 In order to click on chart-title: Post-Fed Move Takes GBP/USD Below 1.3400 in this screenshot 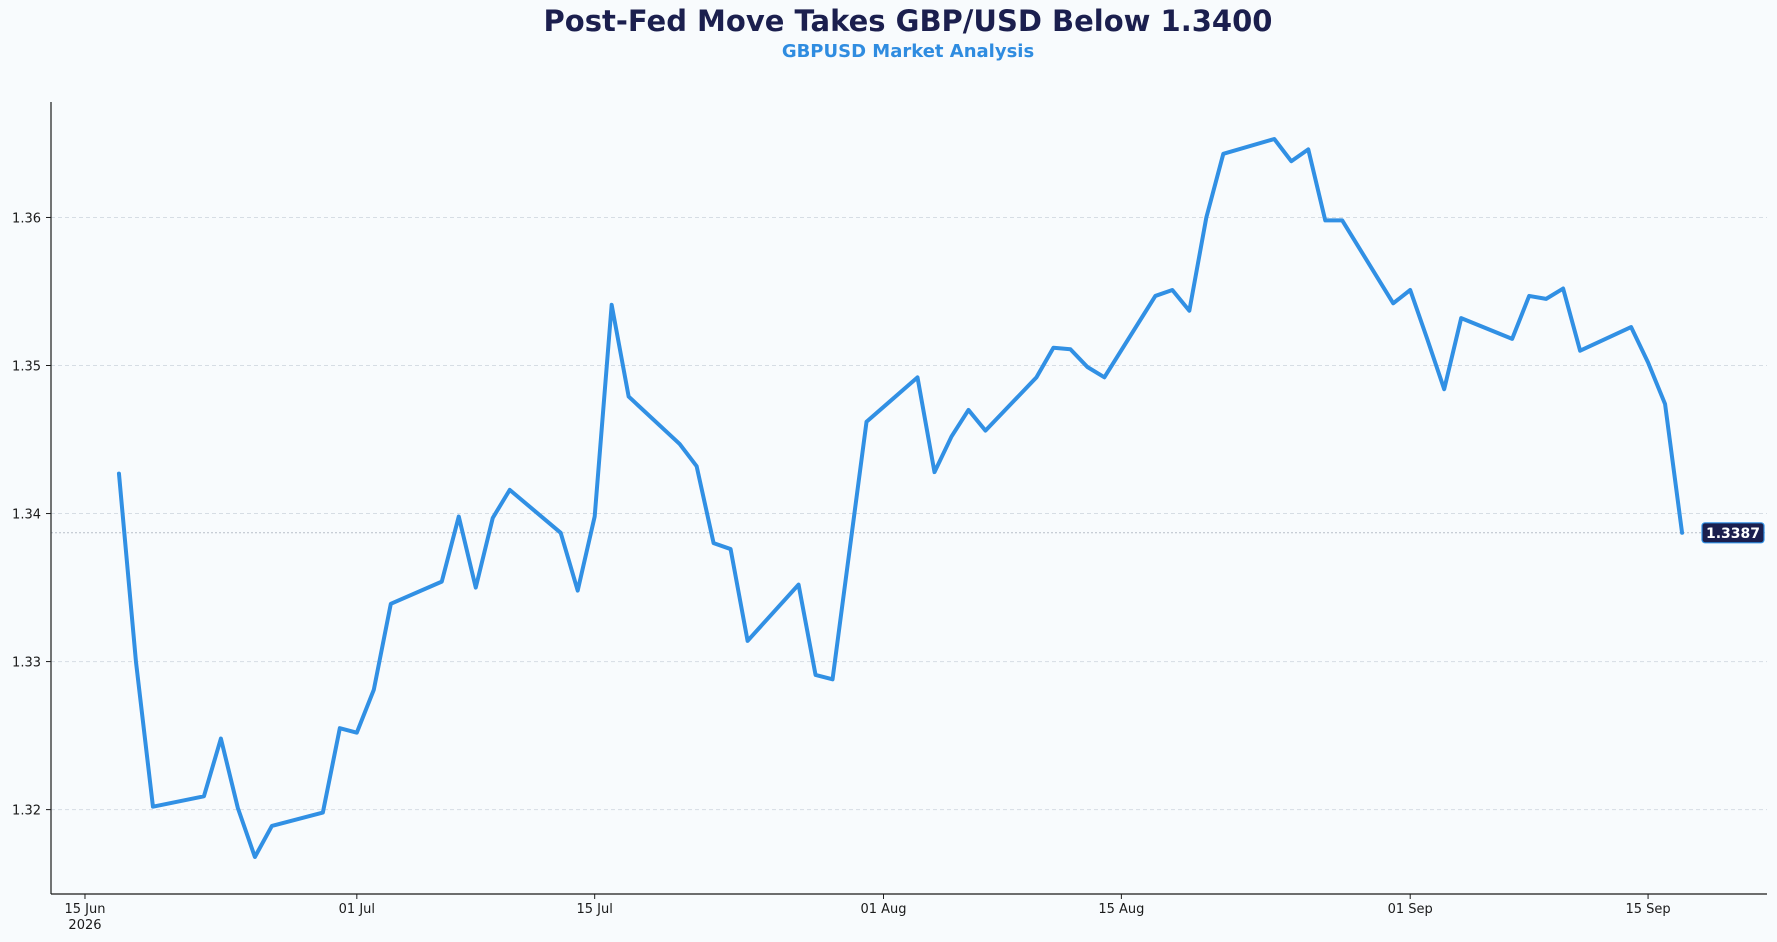, I will do `click(908, 21)`.